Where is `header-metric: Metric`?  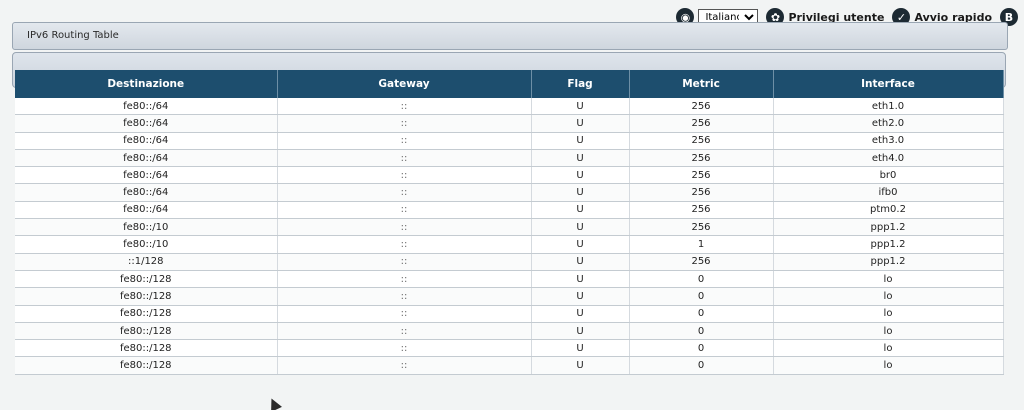 header-metric: Metric is located at coordinates (701, 84).